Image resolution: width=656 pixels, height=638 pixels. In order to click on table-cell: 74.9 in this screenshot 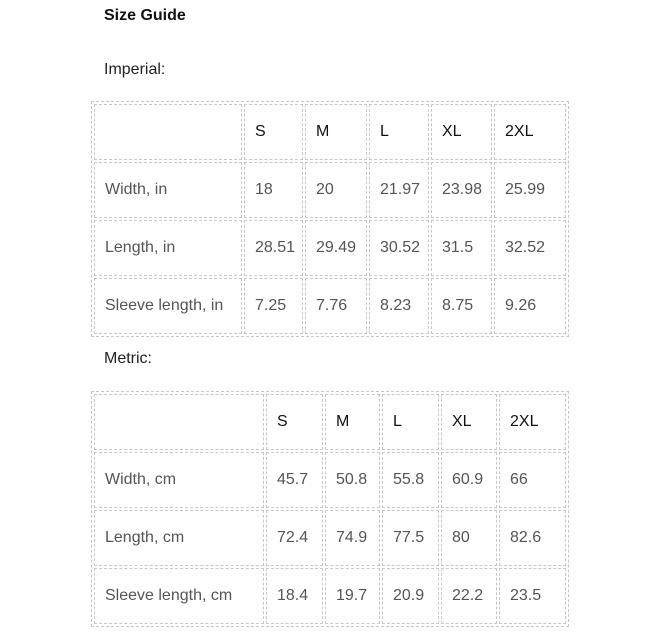, I will do `click(352, 538)`.